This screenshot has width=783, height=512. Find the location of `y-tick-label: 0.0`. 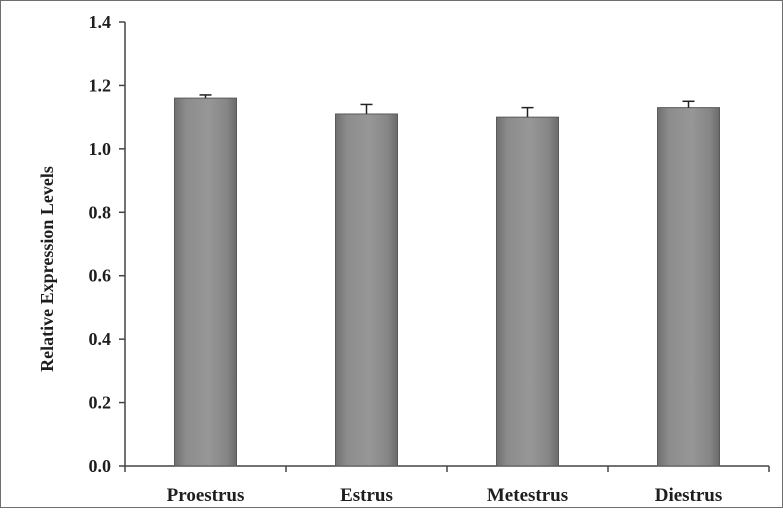

y-tick-label: 0.0 is located at coordinates (100, 466).